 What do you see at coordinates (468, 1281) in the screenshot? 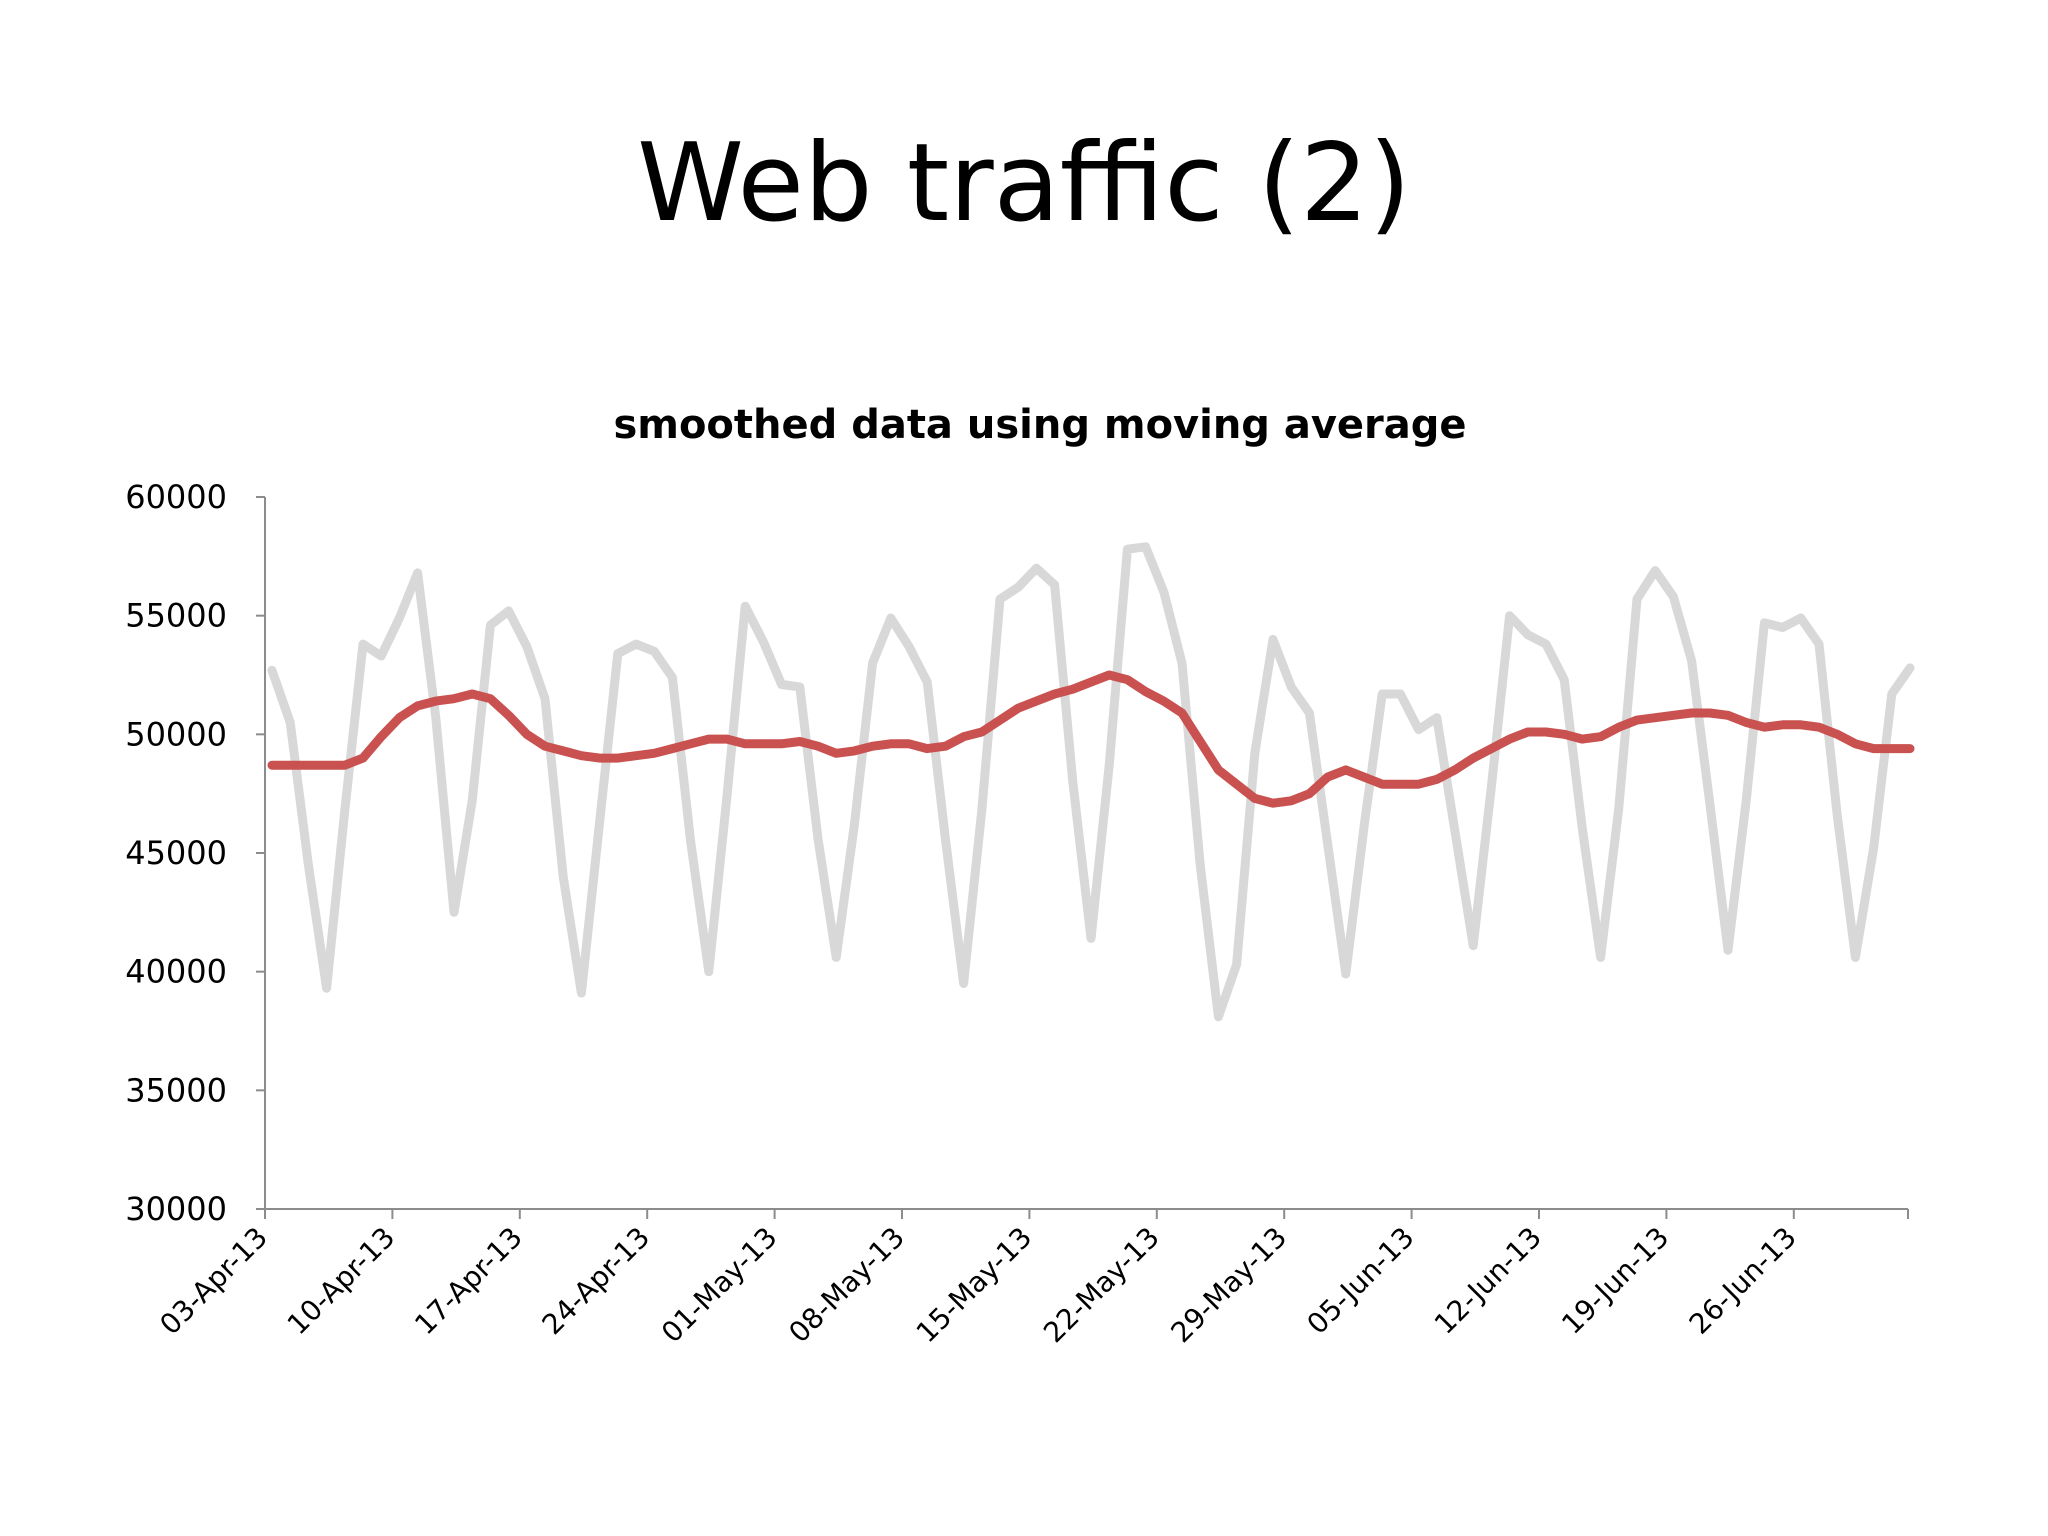
I see `x-tick-label: 17-Apr-13` at bounding box center [468, 1281].